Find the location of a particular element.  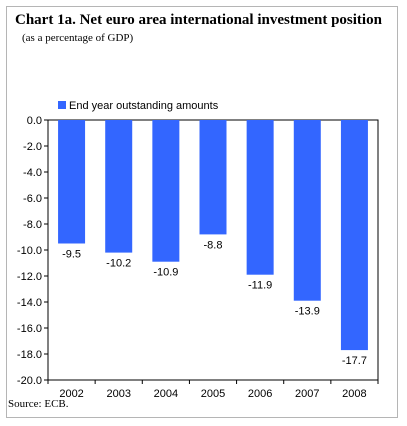

bar-value-label: -9.5 is located at coordinates (71, 255).